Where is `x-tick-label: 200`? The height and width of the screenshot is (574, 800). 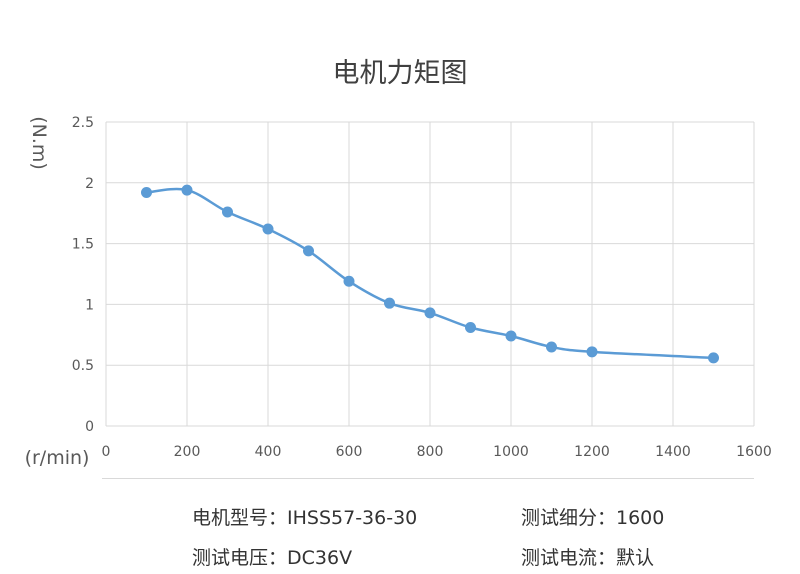 x-tick-label: 200 is located at coordinates (187, 452).